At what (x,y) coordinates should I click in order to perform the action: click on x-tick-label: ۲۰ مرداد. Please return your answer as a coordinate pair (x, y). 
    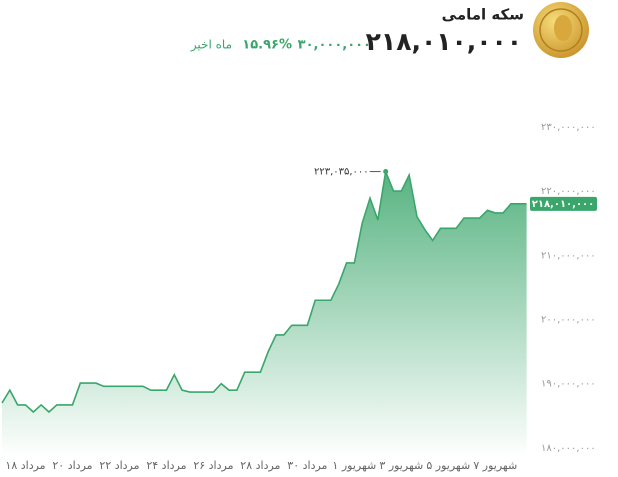
    Looking at the image, I should click on (72, 465).